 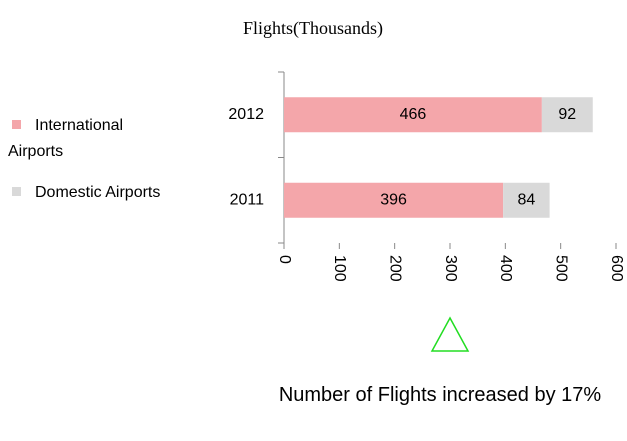 What do you see at coordinates (66, 138) in the screenshot?
I see `legend-label: International Airports` at bounding box center [66, 138].